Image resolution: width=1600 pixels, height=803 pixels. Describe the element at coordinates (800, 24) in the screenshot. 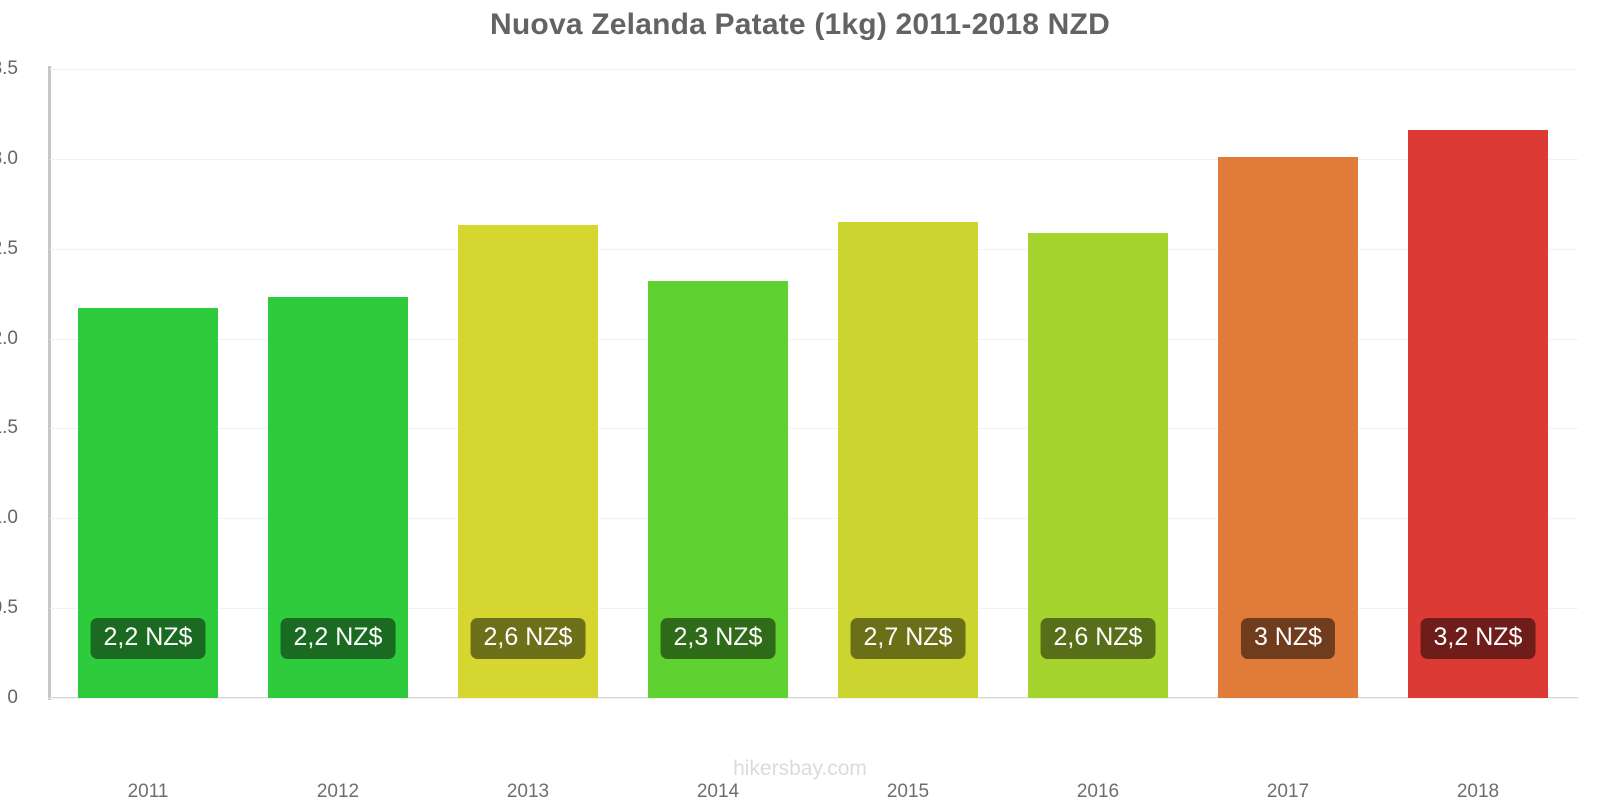

I see `chart-title: Nuova Zelanda Patate (1kg) 2011-2018 NZD` at that location.